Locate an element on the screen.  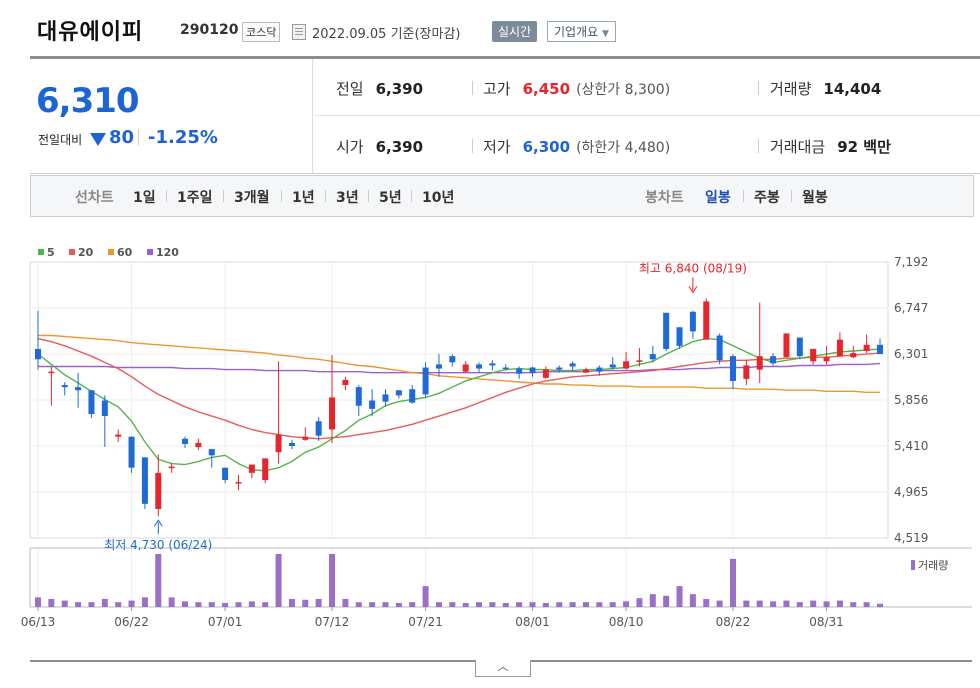
lower-limit: (하한가 4,480) is located at coordinates (623, 148).